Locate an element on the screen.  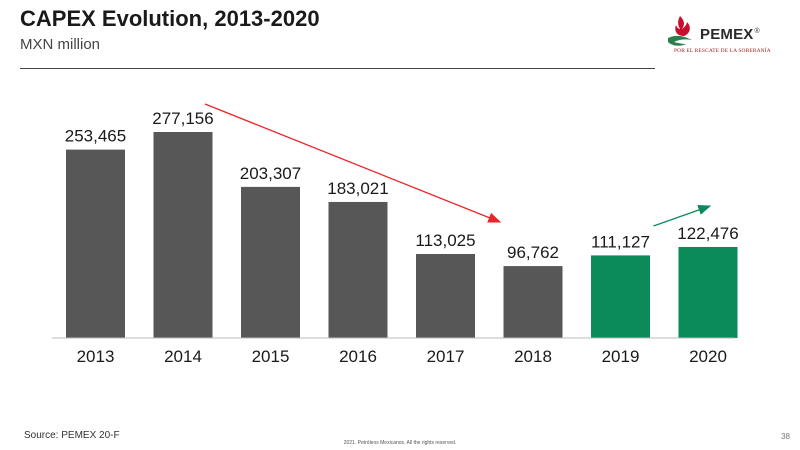
x-tick-label-2014: 2014 is located at coordinates (183, 356).